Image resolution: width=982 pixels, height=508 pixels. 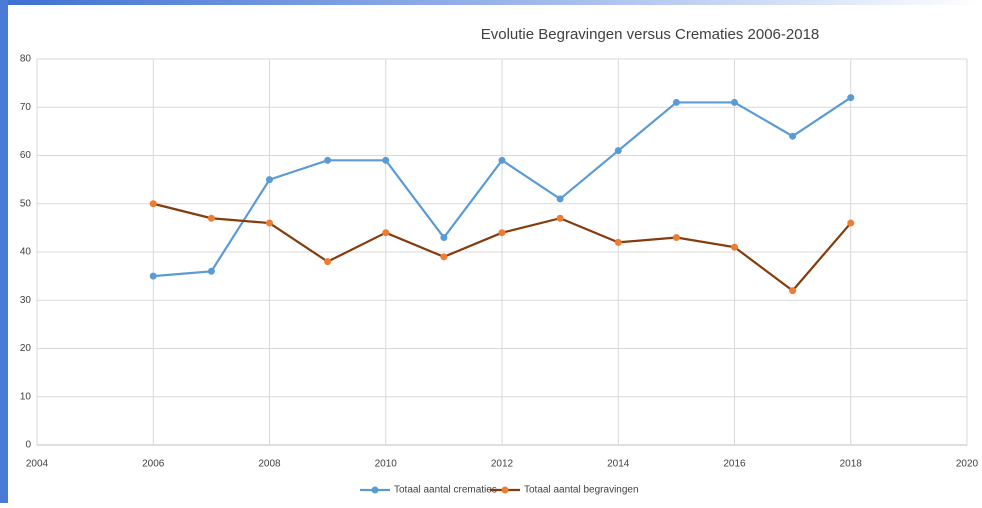 What do you see at coordinates (26, 396) in the screenshot?
I see `y-tick-label: 10` at bounding box center [26, 396].